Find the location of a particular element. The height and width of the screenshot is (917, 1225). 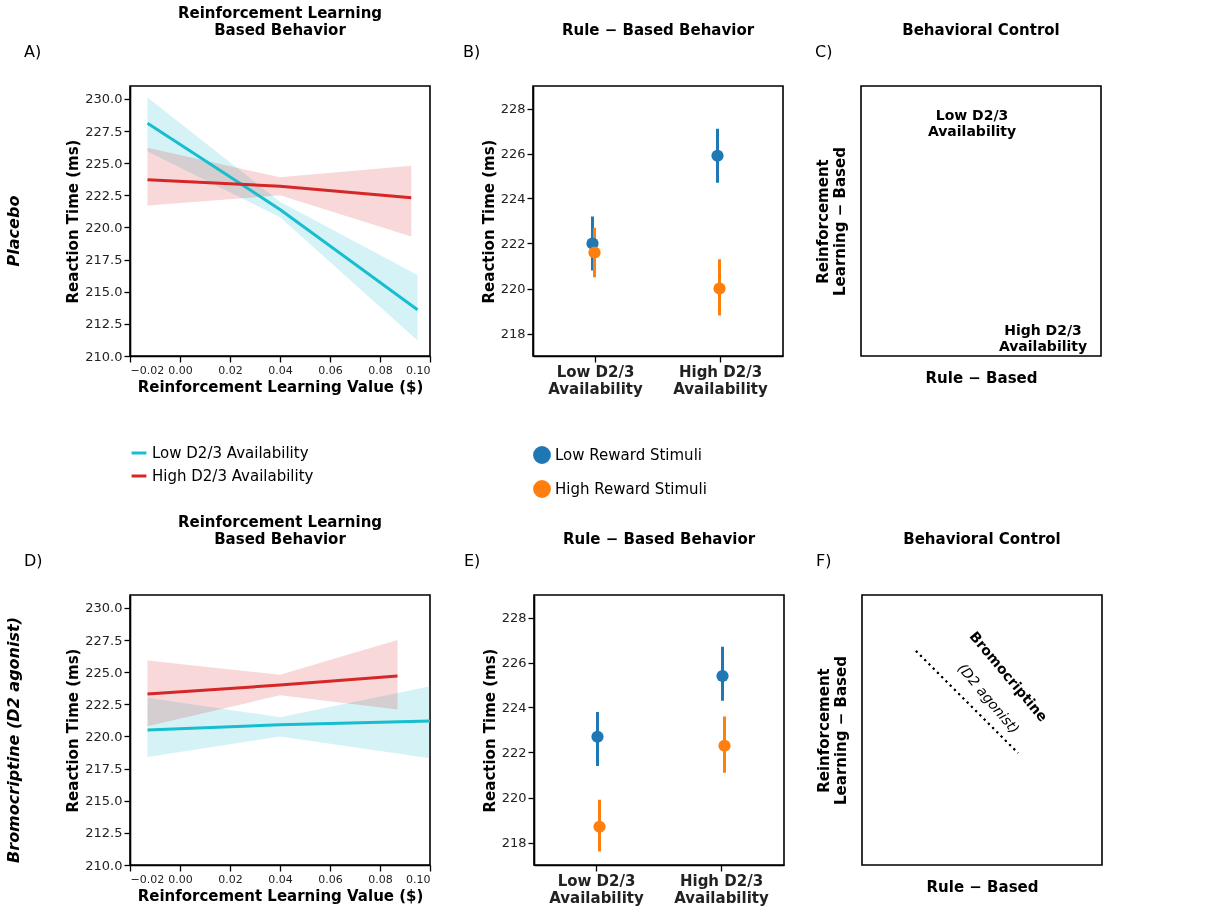

text: E) is located at coordinates (472, 560).